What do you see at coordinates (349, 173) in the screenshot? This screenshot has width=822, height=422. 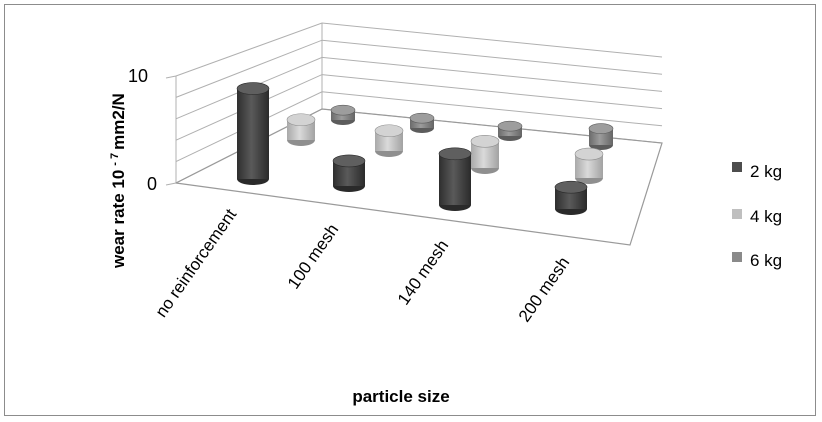 I see `bar-2-kg-100-mesh` at bounding box center [349, 173].